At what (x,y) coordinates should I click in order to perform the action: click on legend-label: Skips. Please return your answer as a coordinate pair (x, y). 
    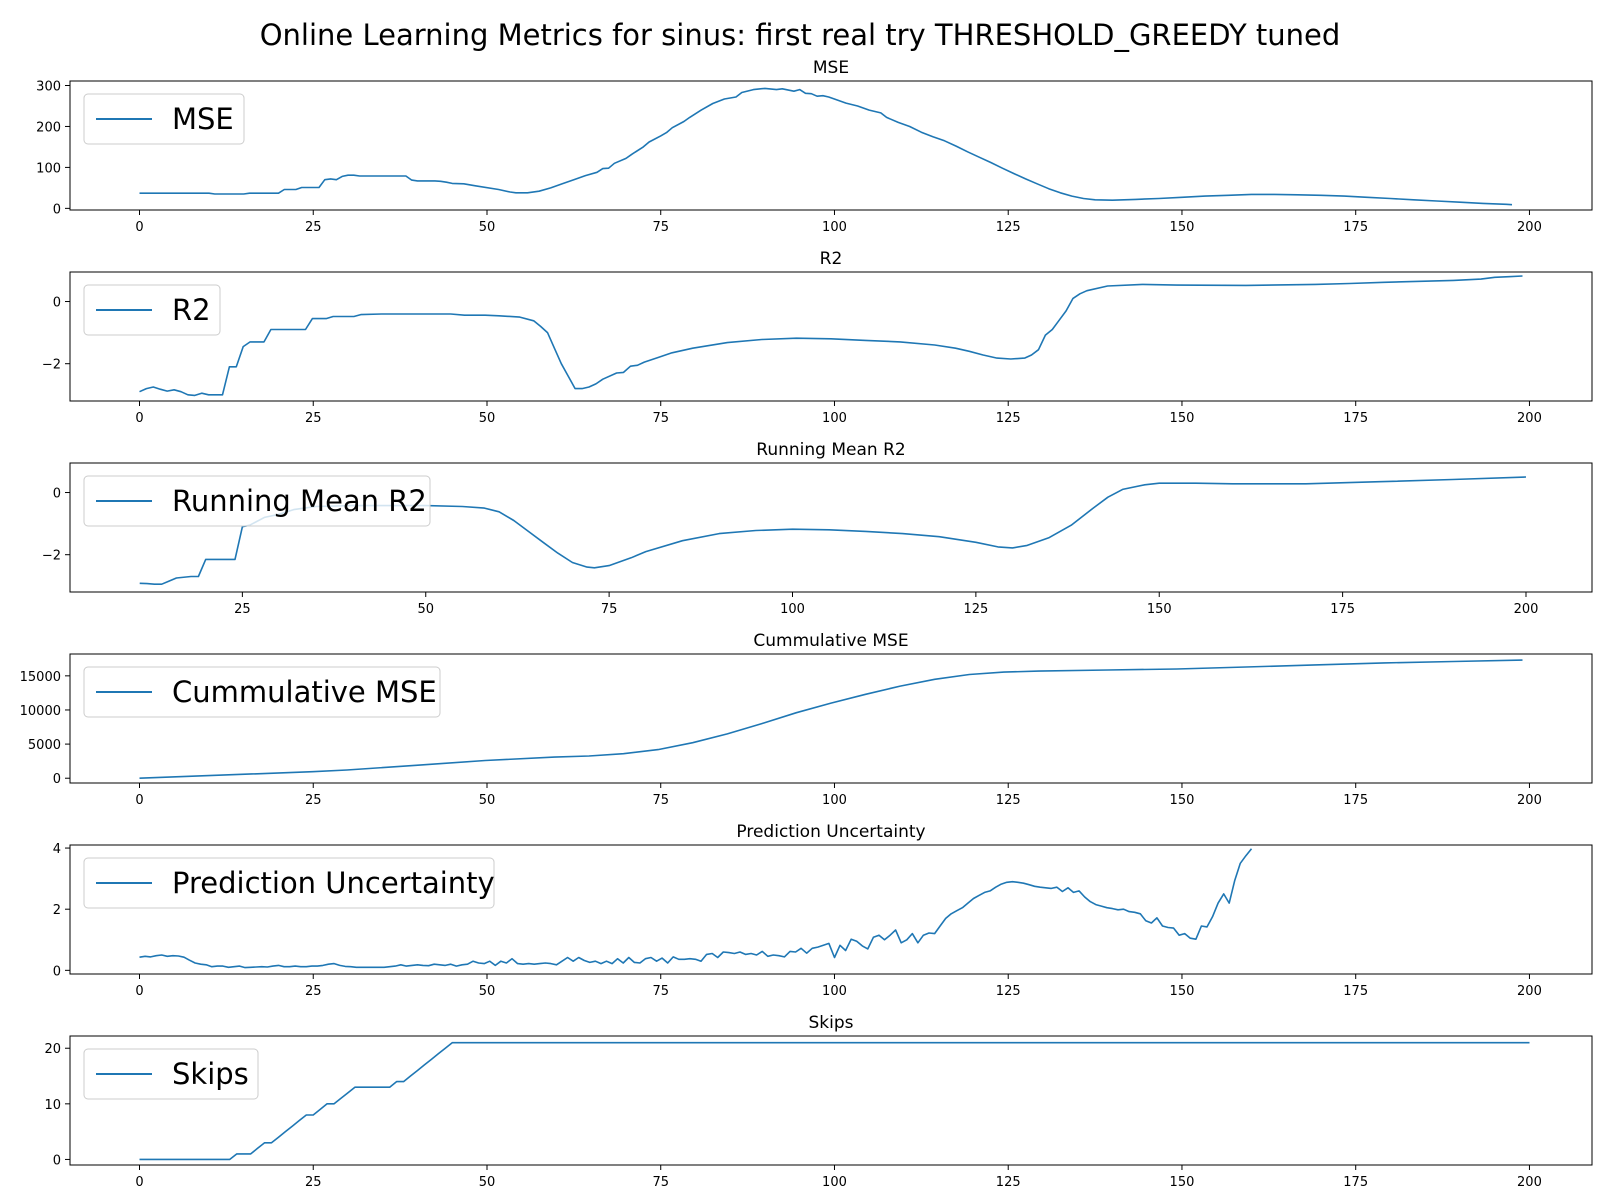
    Looking at the image, I should click on (210, 1074).